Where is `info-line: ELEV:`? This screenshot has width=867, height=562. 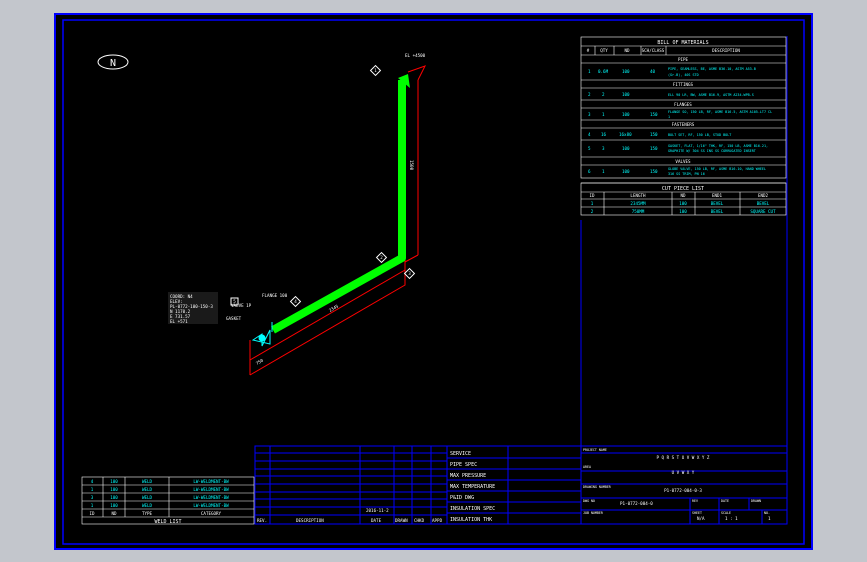
info-line: ELEV: is located at coordinates (176, 301).